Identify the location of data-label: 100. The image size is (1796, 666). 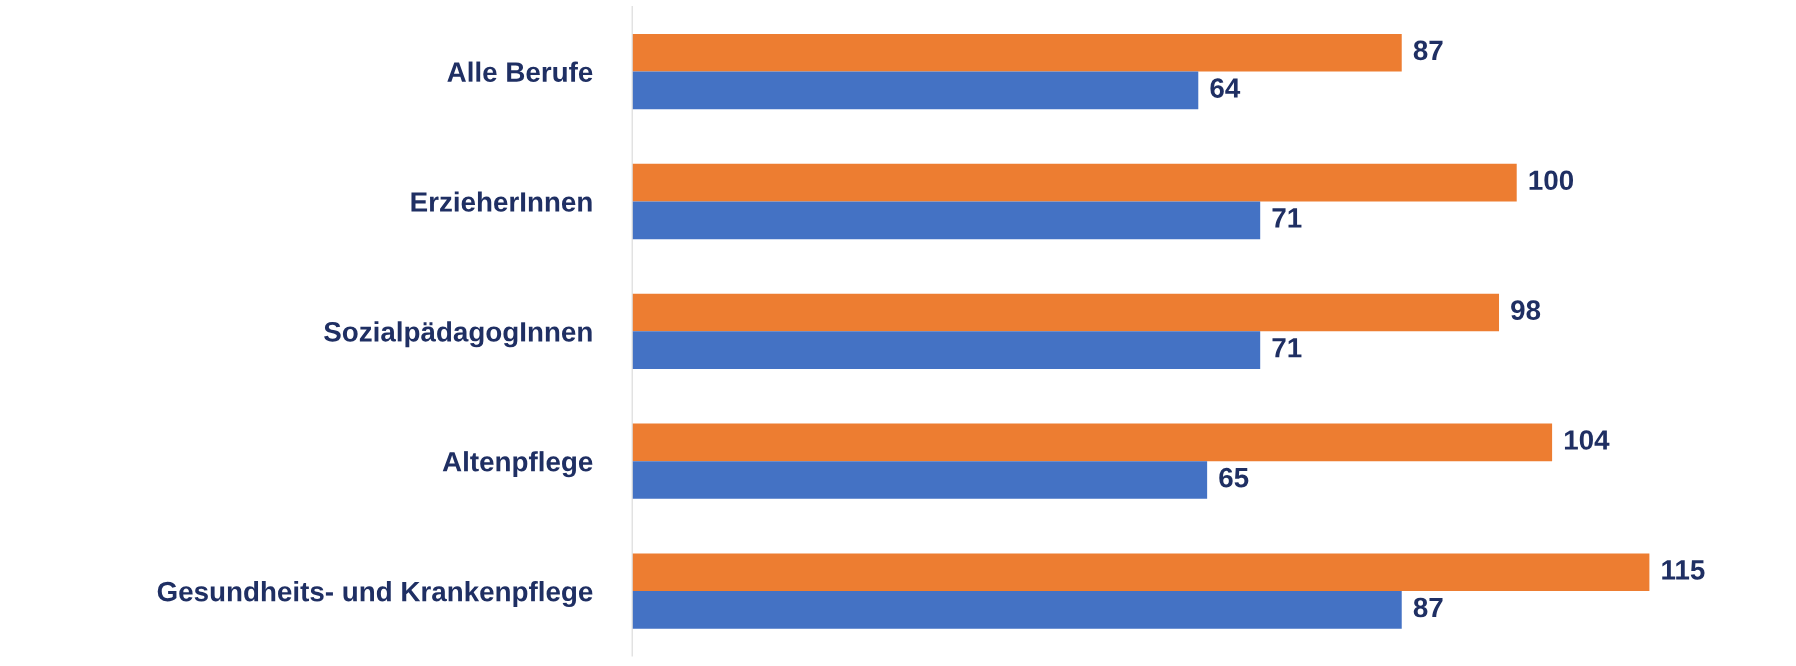
(1551, 180).